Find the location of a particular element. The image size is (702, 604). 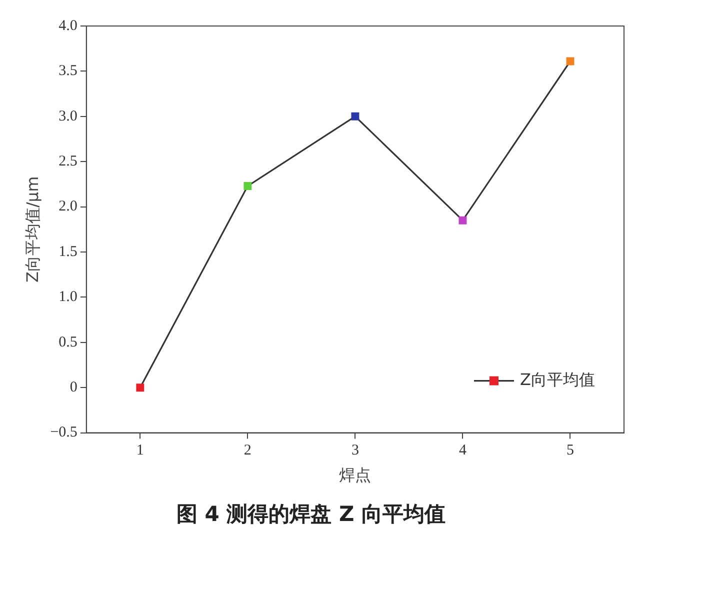

x-tick-label: 1 is located at coordinates (140, 450).